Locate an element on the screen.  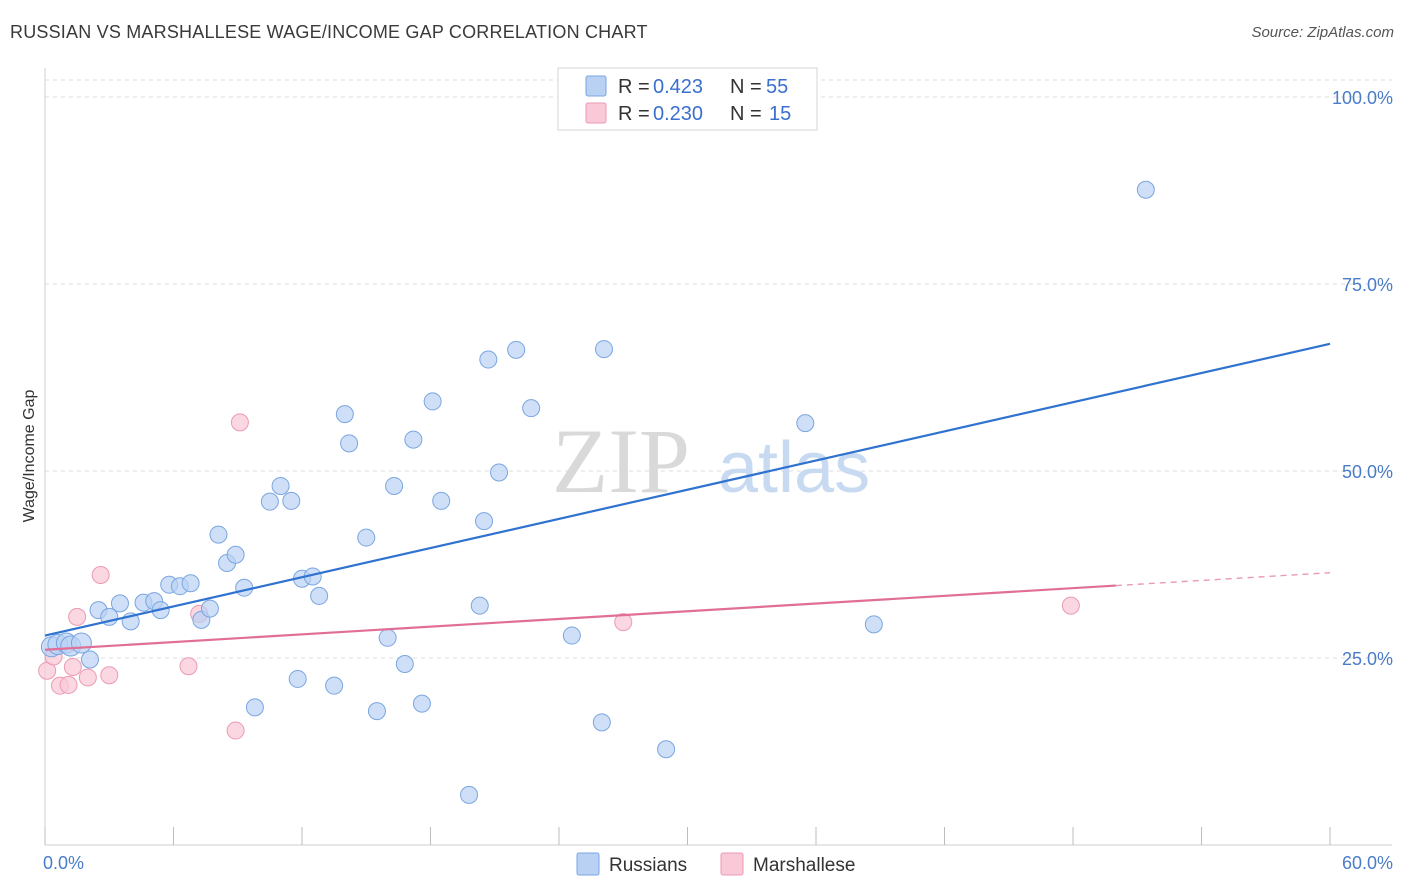
series-legend-swatch-russians is located at coordinates (588, 864).